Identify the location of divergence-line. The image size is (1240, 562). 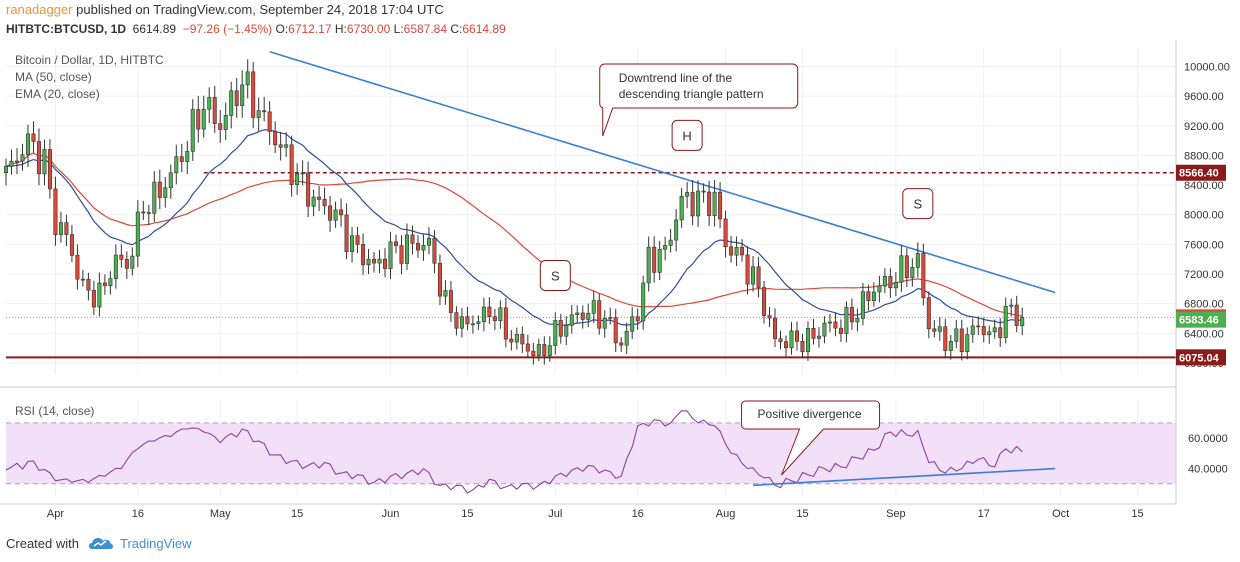
(904, 477).